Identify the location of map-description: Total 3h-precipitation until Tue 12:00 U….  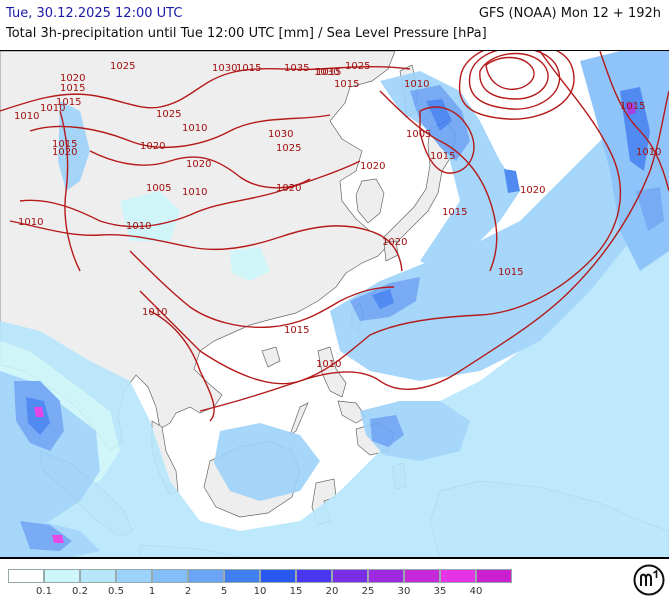
(246, 33).